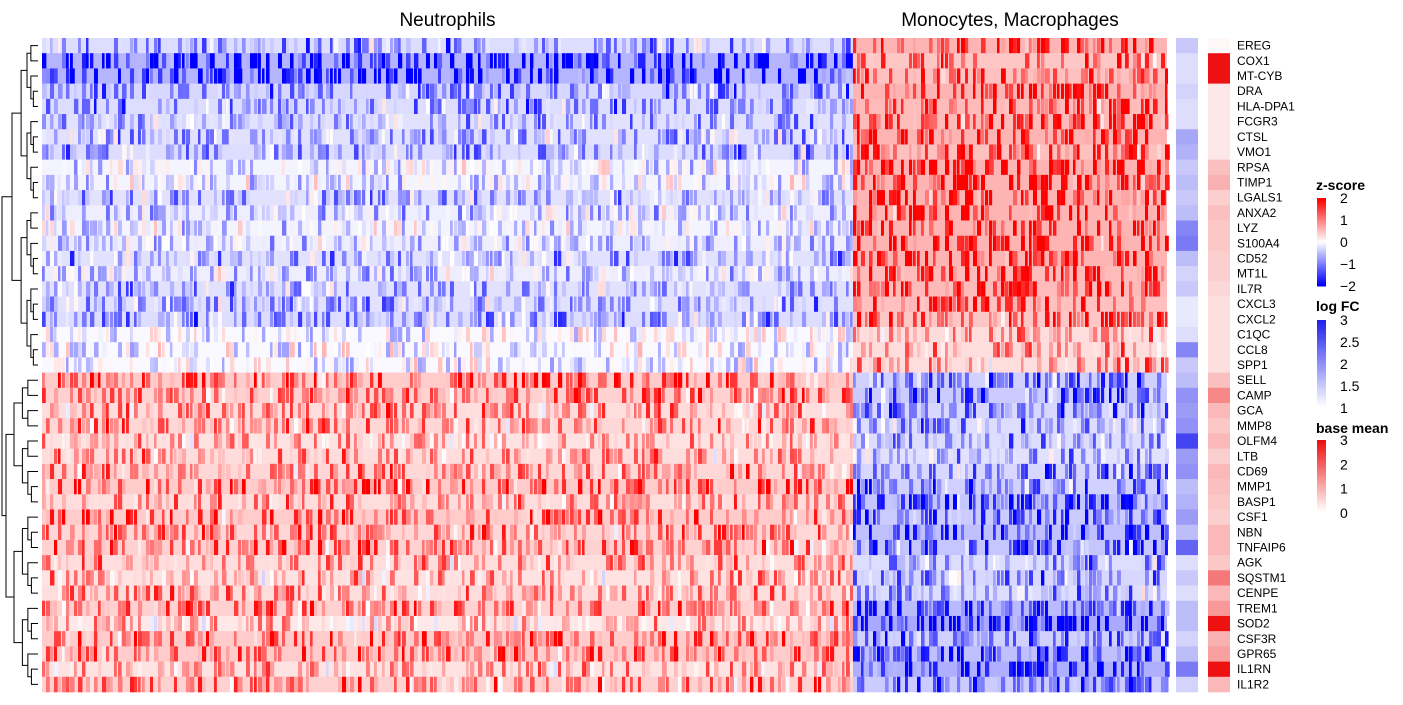 This screenshot has height=705, width=1403. I want to click on heatmap-row-cxcl2-monocytes, so click(1010, 319).